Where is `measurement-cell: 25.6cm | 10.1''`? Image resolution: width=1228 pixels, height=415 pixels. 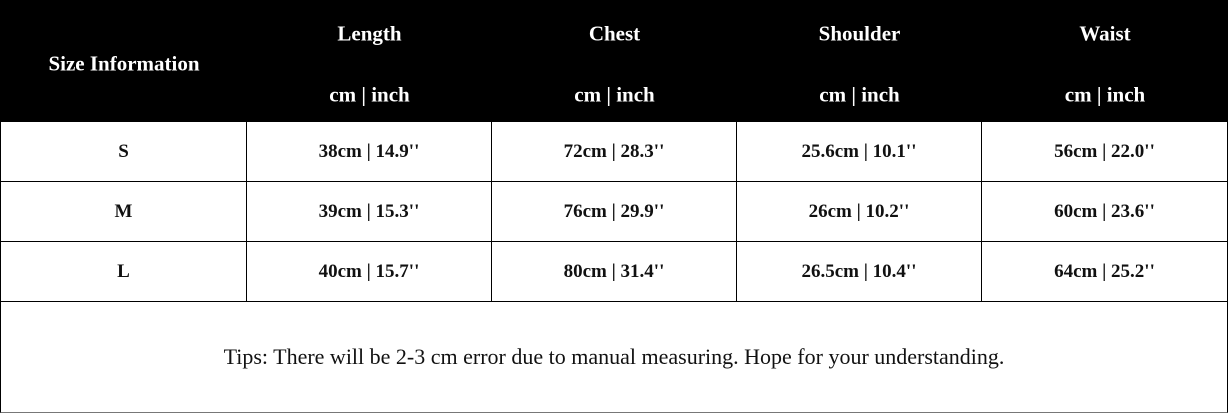 measurement-cell: 25.6cm | 10.1'' is located at coordinates (859, 152).